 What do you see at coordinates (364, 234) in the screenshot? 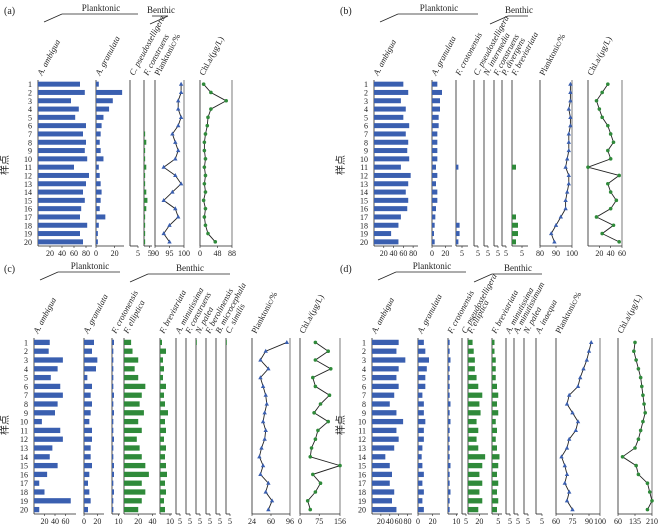
I see `sample-tick-label: 19` at bounding box center [364, 234].